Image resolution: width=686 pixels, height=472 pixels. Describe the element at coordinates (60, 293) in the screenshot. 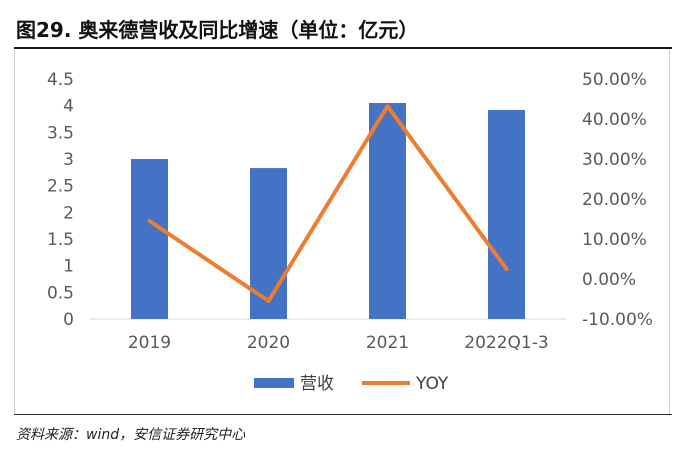

I see `y-tick-label: 0.5` at that location.